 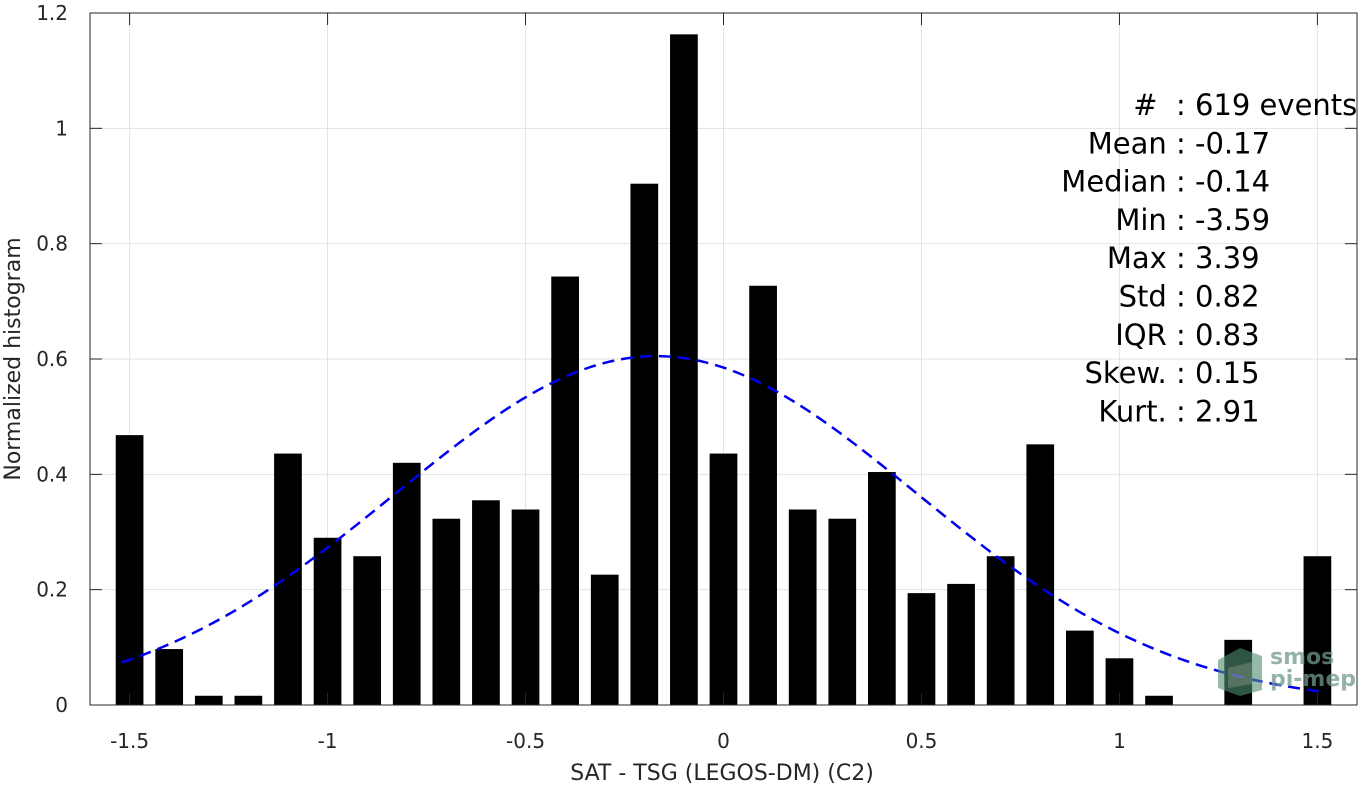 I want to click on smos-pi-mep-watermark: smos pi-mep, so click(x=1287, y=670).